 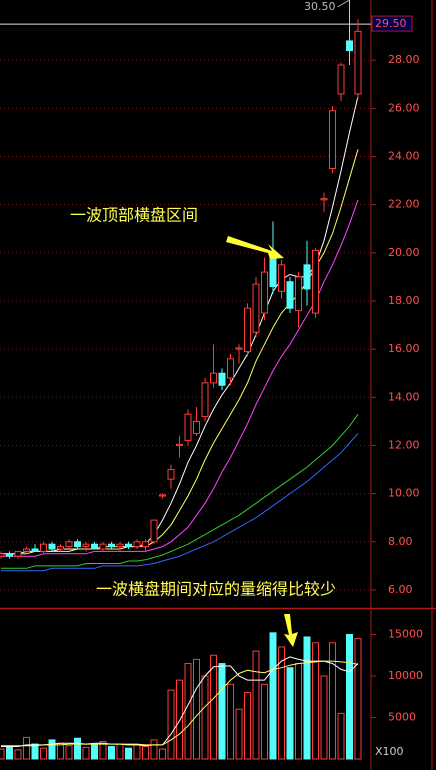 I want to click on y-tick-label: 16.00, so click(x=404, y=348).